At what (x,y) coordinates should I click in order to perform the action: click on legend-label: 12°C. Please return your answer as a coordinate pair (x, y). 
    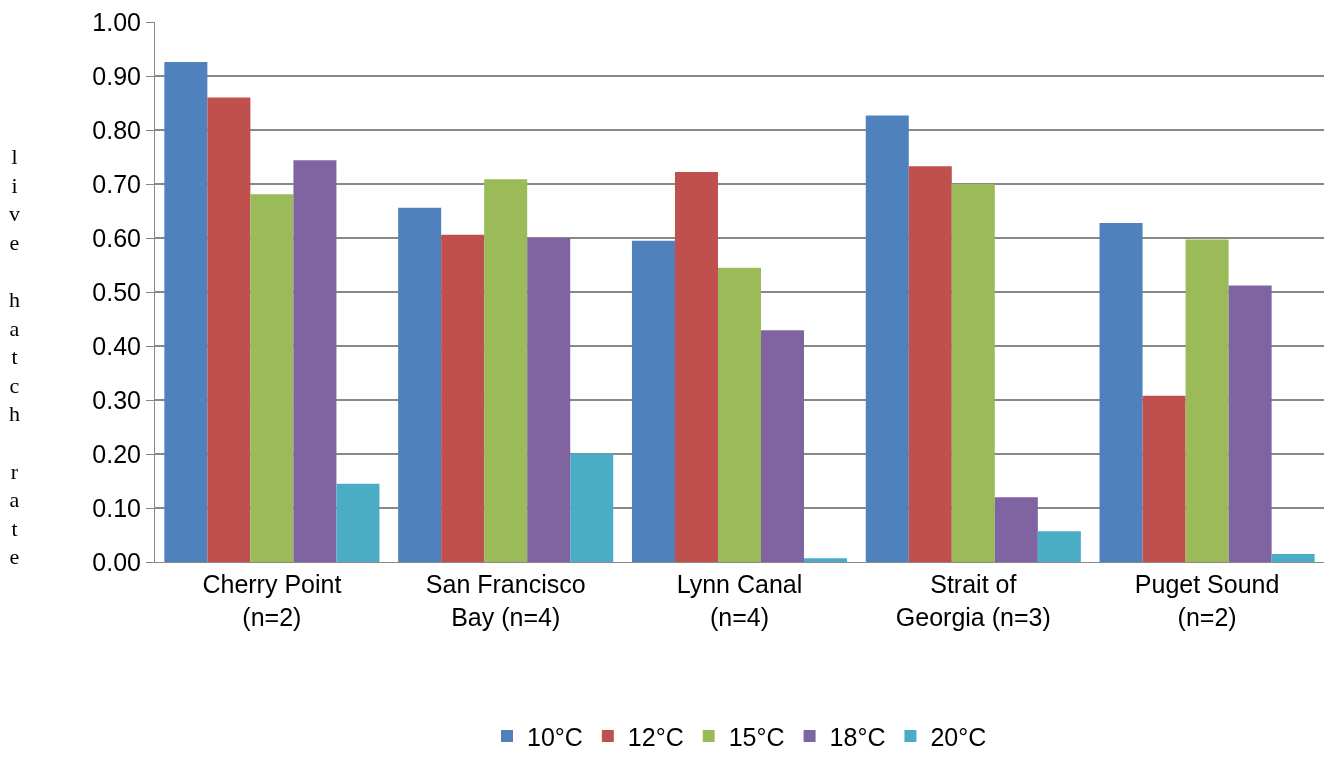
    Looking at the image, I should click on (655, 736).